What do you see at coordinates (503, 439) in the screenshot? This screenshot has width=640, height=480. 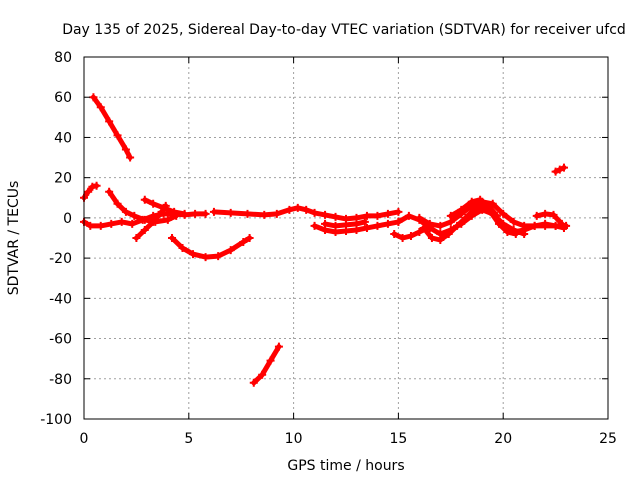 I see `x-tick-label: 20` at bounding box center [503, 439].